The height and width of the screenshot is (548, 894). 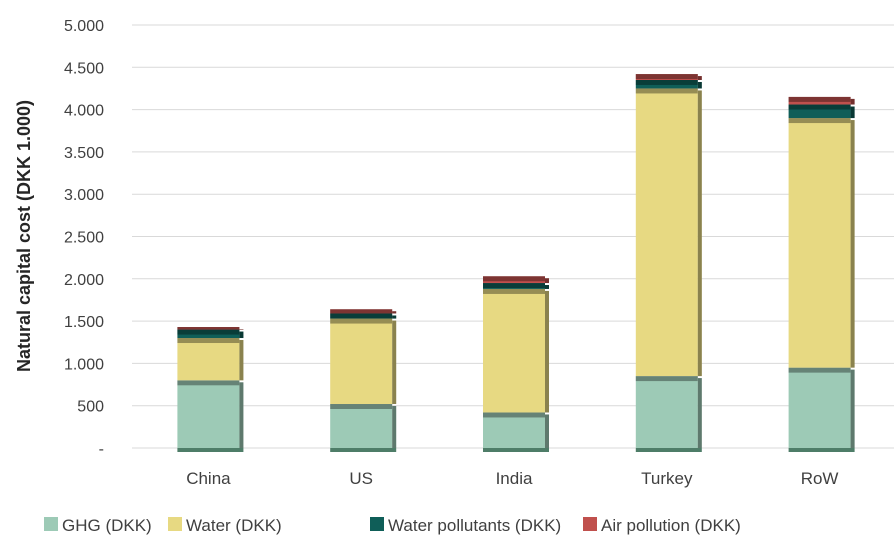 I want to click on y-tick-label: 2.000, so click(x=84, y=280).